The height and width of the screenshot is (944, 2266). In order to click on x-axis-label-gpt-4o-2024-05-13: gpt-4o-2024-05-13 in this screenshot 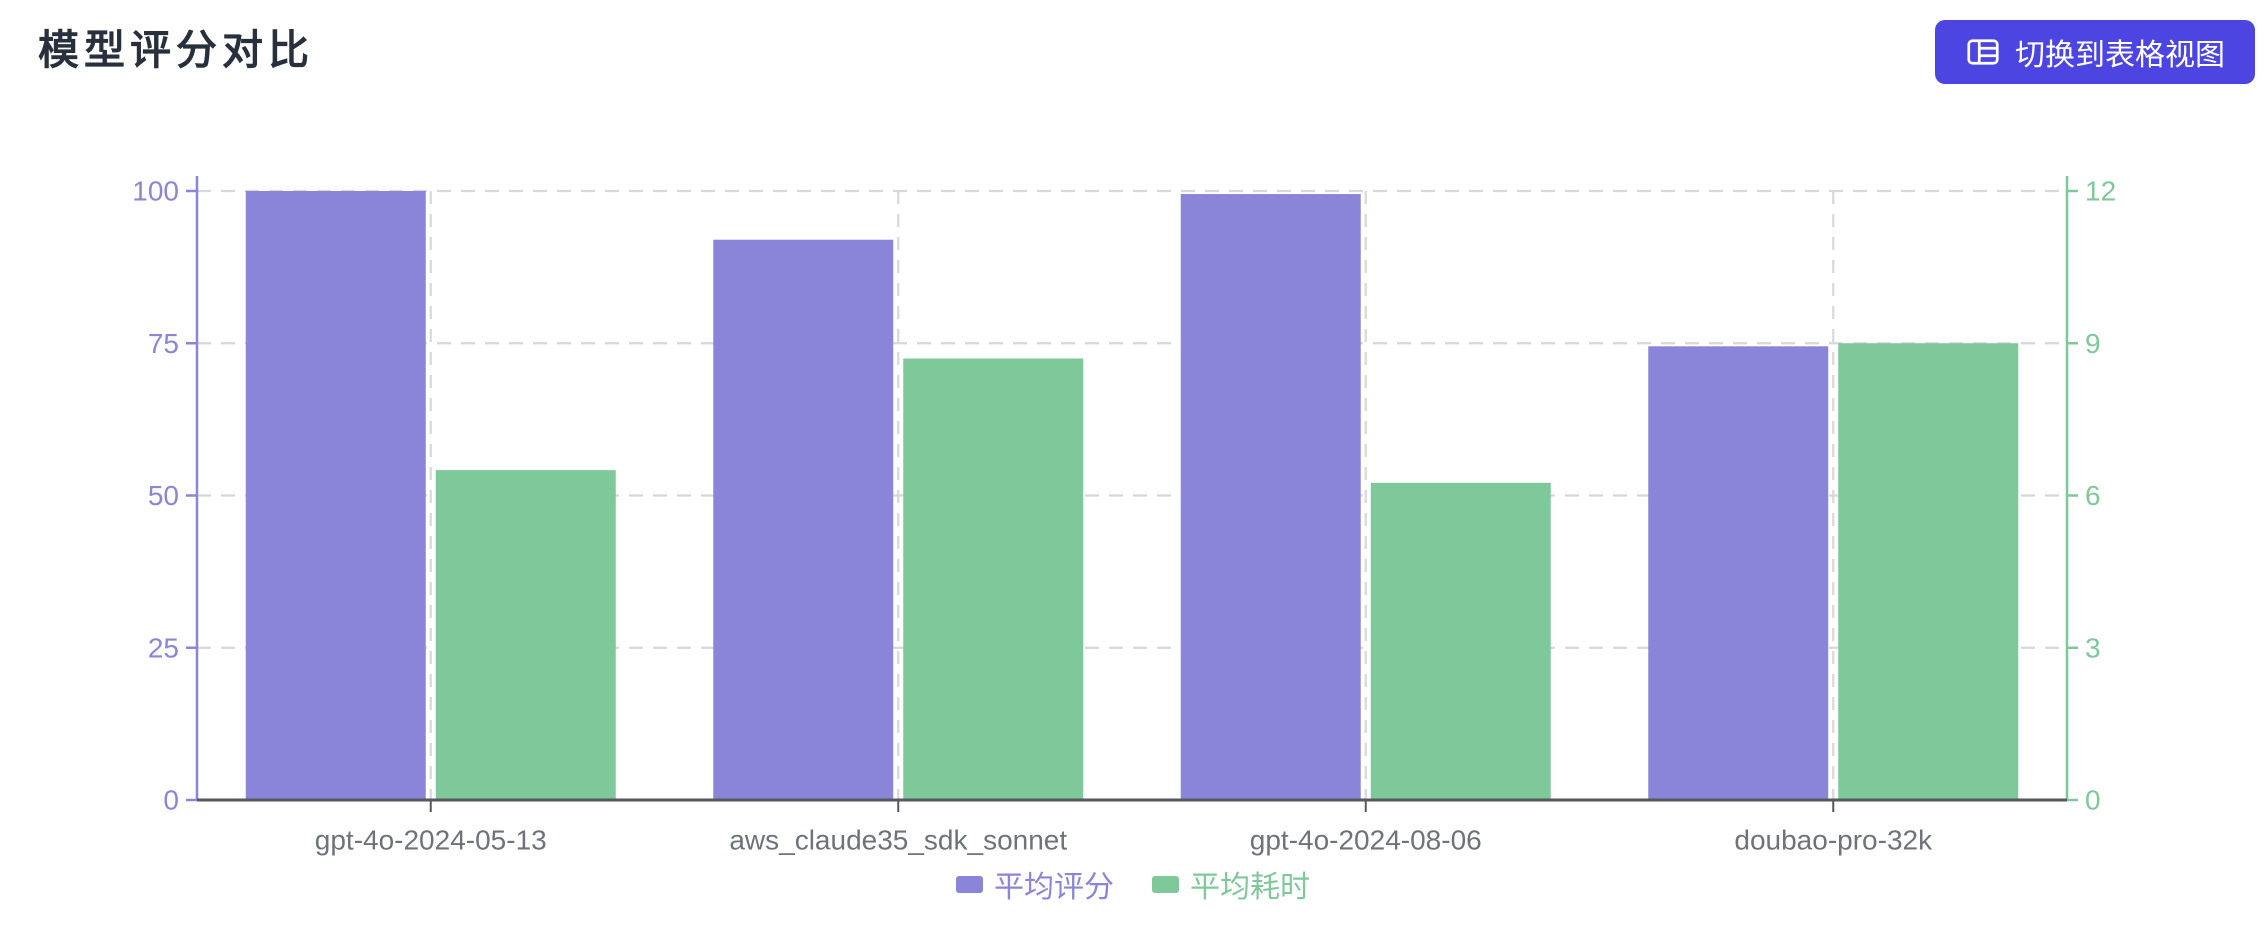, I will do `click(431, 840)`.